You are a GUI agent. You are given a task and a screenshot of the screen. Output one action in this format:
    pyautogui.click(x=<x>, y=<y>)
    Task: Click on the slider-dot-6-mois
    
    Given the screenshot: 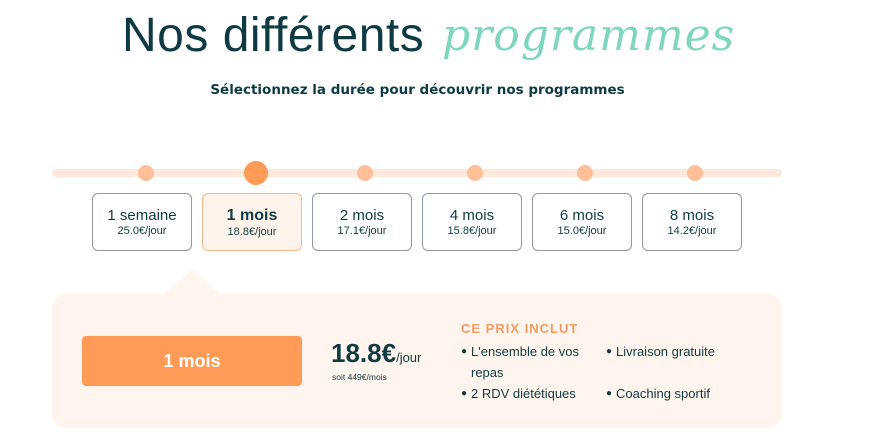 What is the action you would take?
    pyautogui.click(x=585, y=173)
    